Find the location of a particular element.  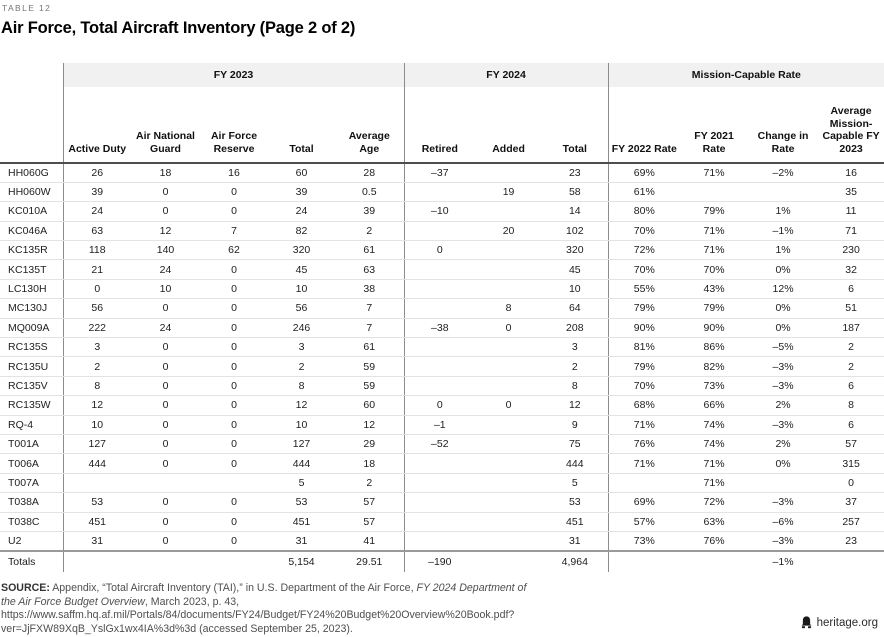

cell: 73% is located at coordinates (644, 541).